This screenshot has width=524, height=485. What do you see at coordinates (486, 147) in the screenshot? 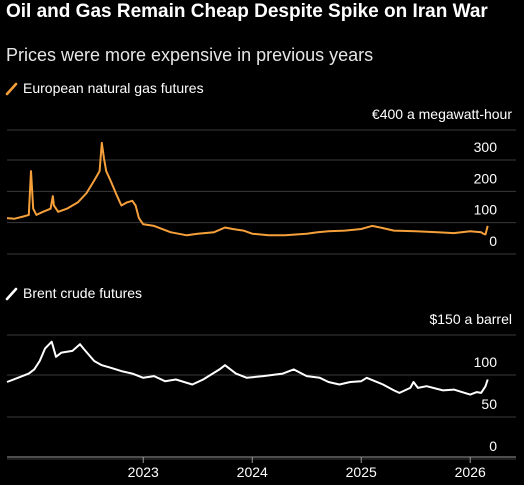
I see `gas-y-tick-label: 300` at bounding box center [486, 147].